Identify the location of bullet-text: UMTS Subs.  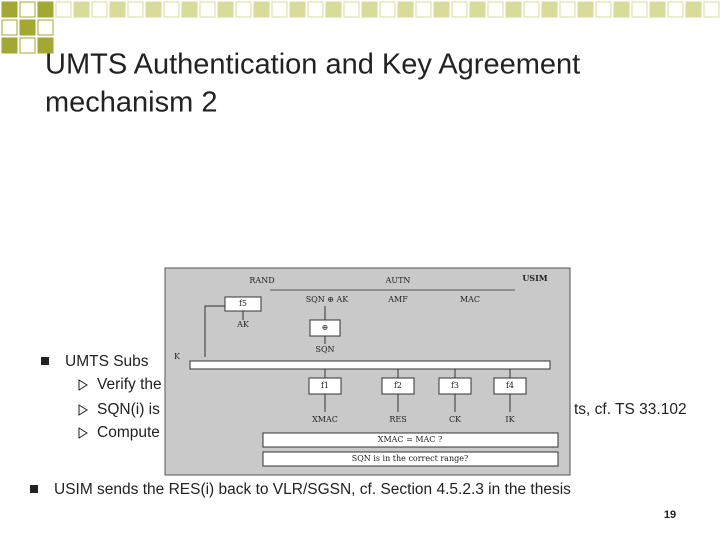
(107, 361).